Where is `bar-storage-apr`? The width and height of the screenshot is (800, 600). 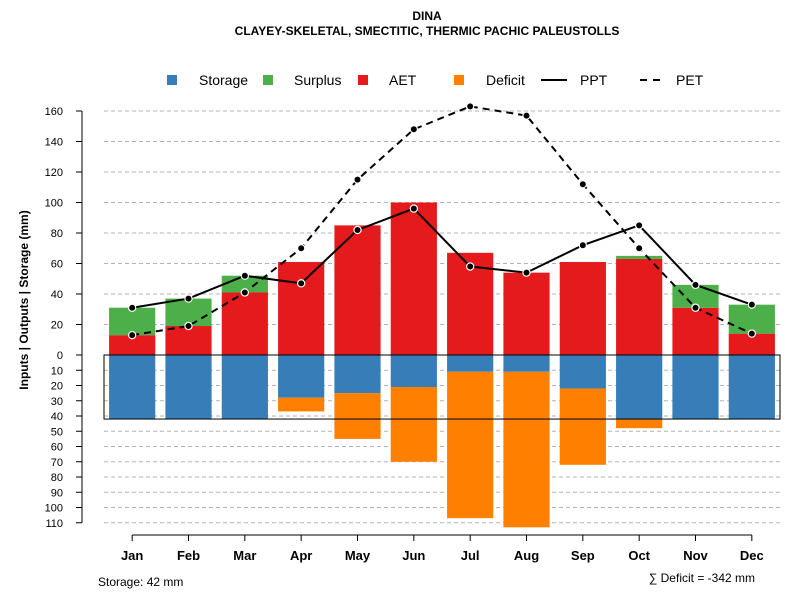 bar-storage-apr is located at coordinates (301, 376).